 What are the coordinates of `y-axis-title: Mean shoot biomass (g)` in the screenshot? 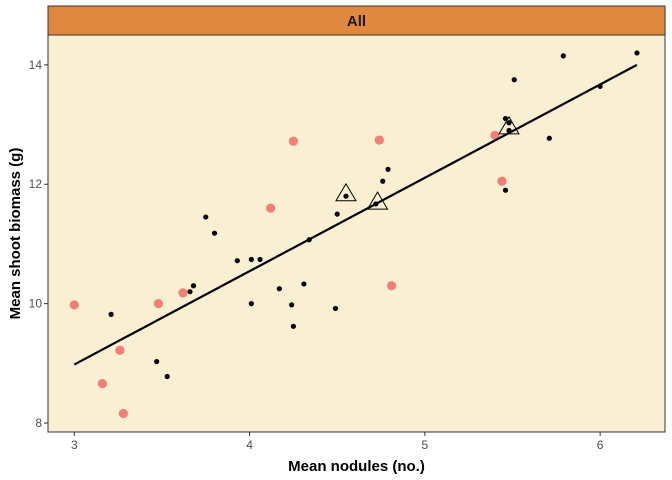 It's located at (15, 234).